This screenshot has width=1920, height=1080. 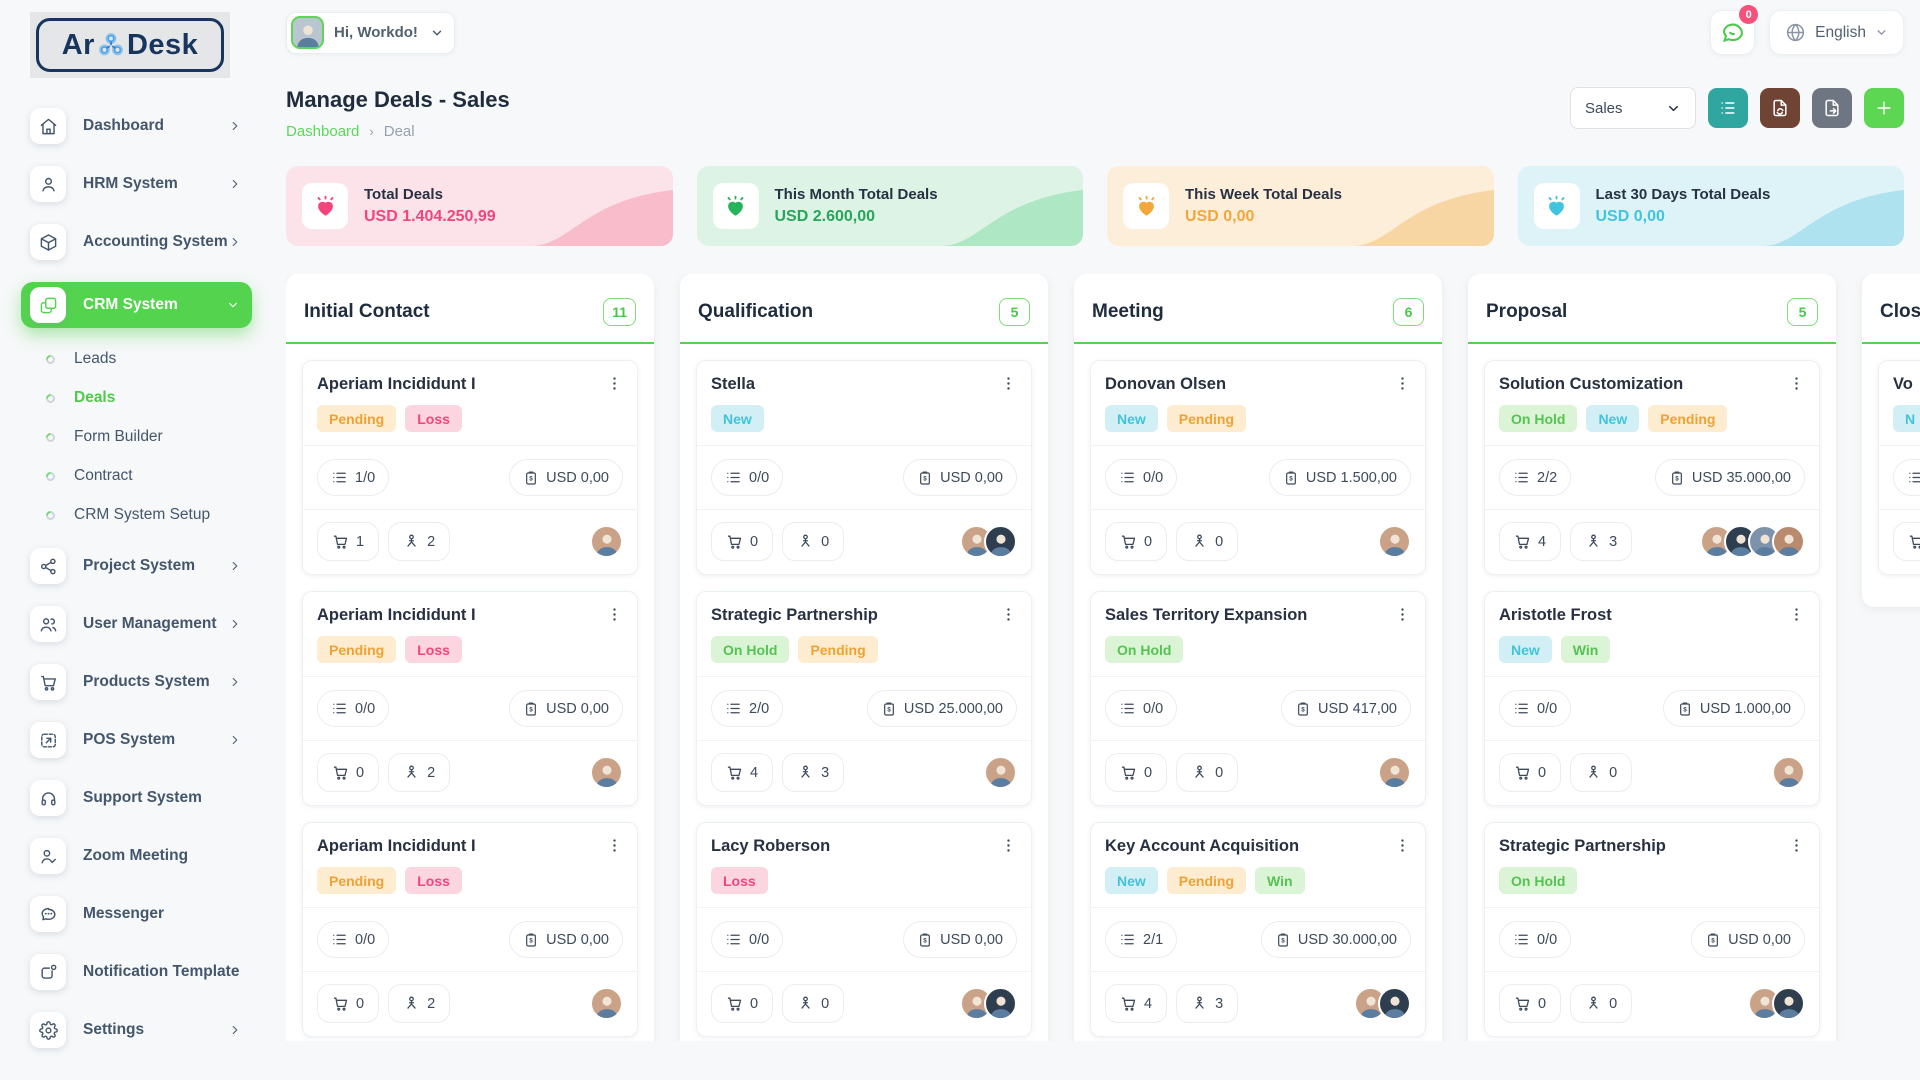 I want to click on user-menu-chip: Hi, Workdo!, so click(x=370, y=32).